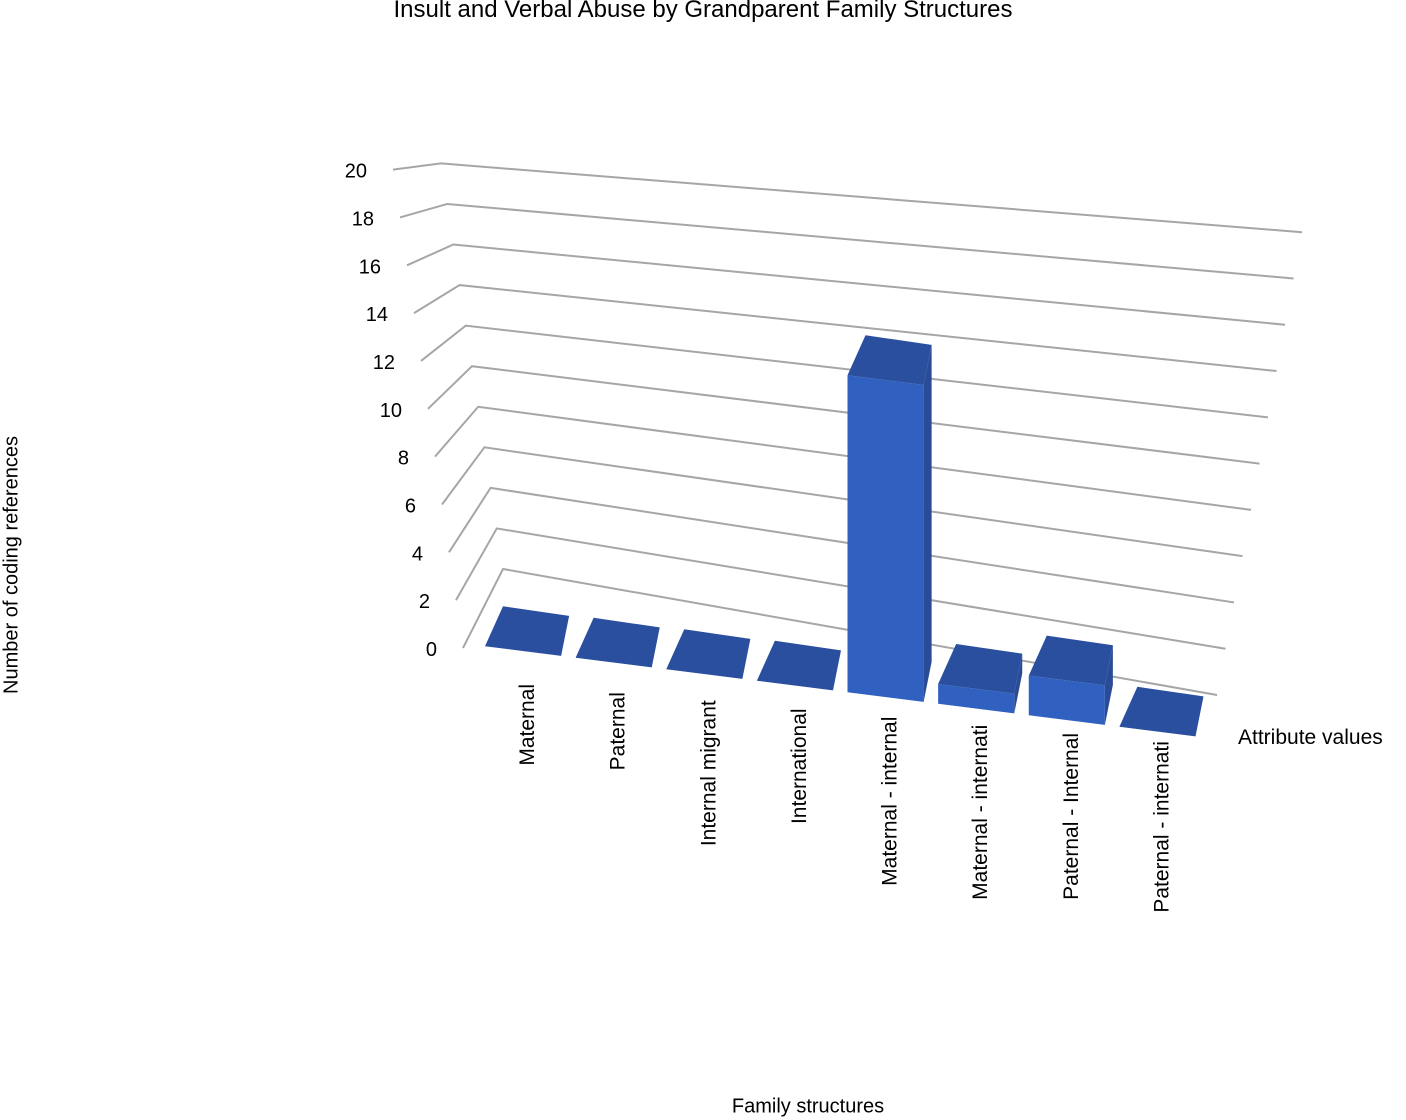  What do you see at coordinates (618, 731) in the screenshot?
I see `x-tick-label: Paternal` at bounding box center [618, 731].